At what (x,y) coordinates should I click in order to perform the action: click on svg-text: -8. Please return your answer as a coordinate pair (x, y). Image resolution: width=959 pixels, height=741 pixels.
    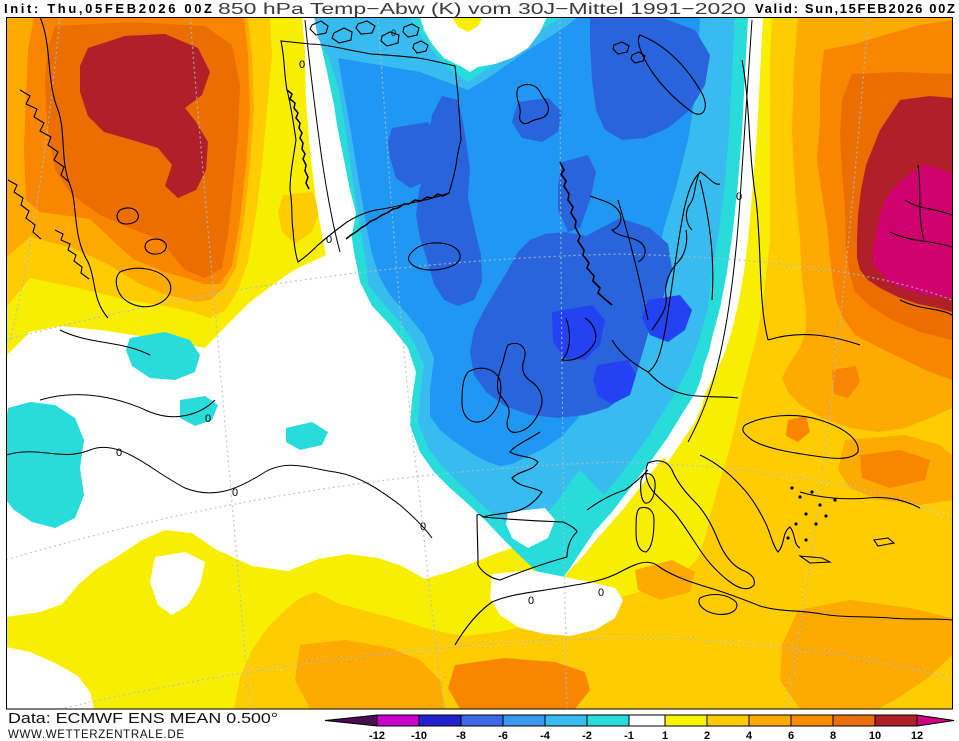
    Looking at the image, I should click on (461, 735).